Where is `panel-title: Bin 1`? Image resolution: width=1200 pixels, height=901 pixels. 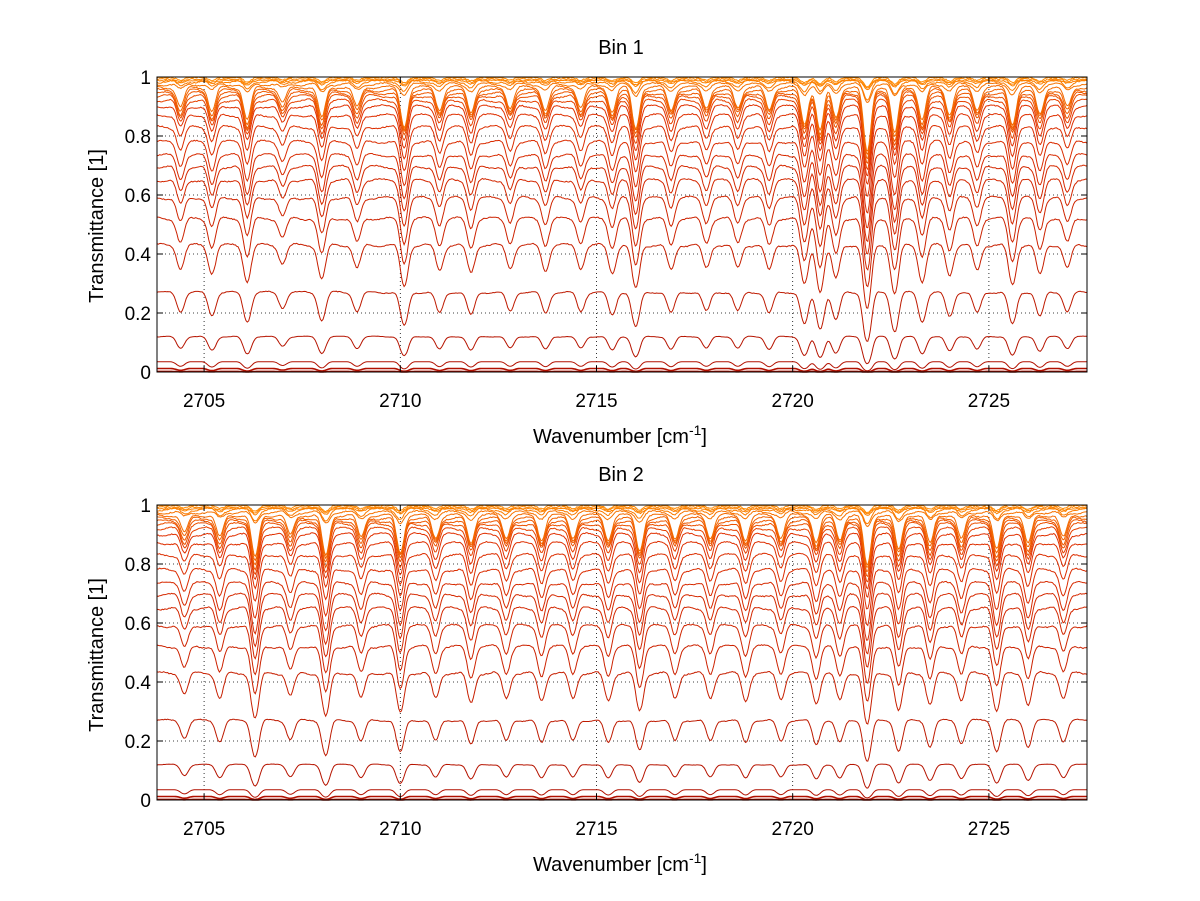 panel-title: Bin 1 is located at coordinates (621, 48).